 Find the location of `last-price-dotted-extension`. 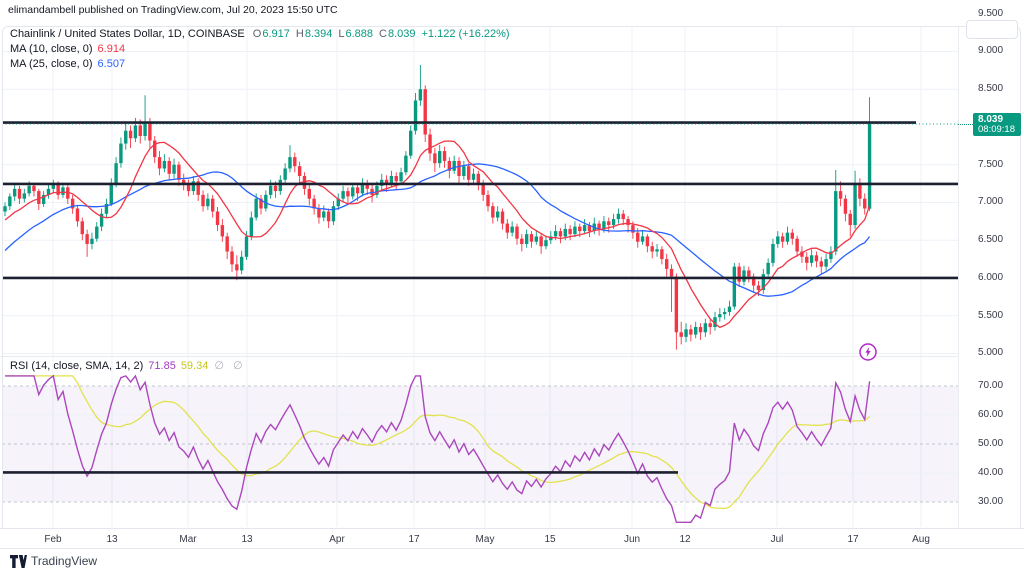

last-price-dotted-extension is located at coordinates (965, 124).